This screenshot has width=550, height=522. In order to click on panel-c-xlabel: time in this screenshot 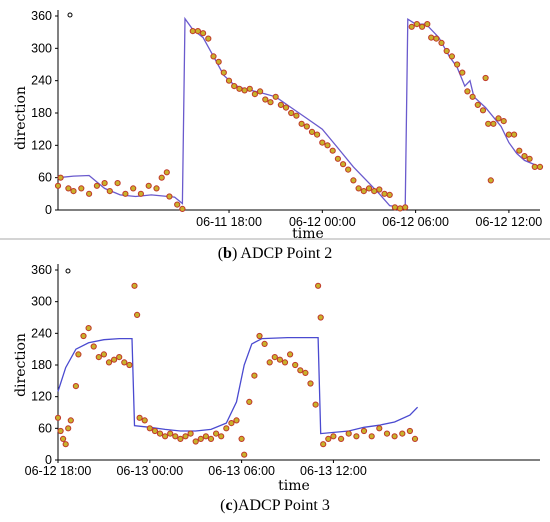, I will do `click(294, 486)`.